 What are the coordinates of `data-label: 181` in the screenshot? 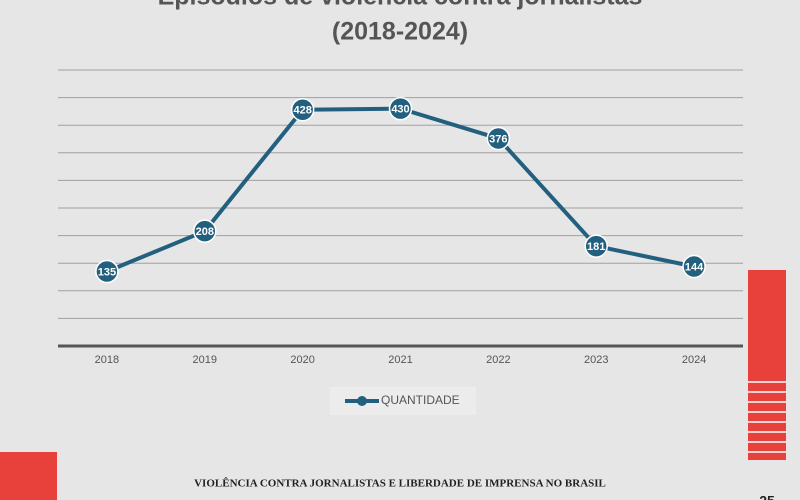 It's located at (596, 247).